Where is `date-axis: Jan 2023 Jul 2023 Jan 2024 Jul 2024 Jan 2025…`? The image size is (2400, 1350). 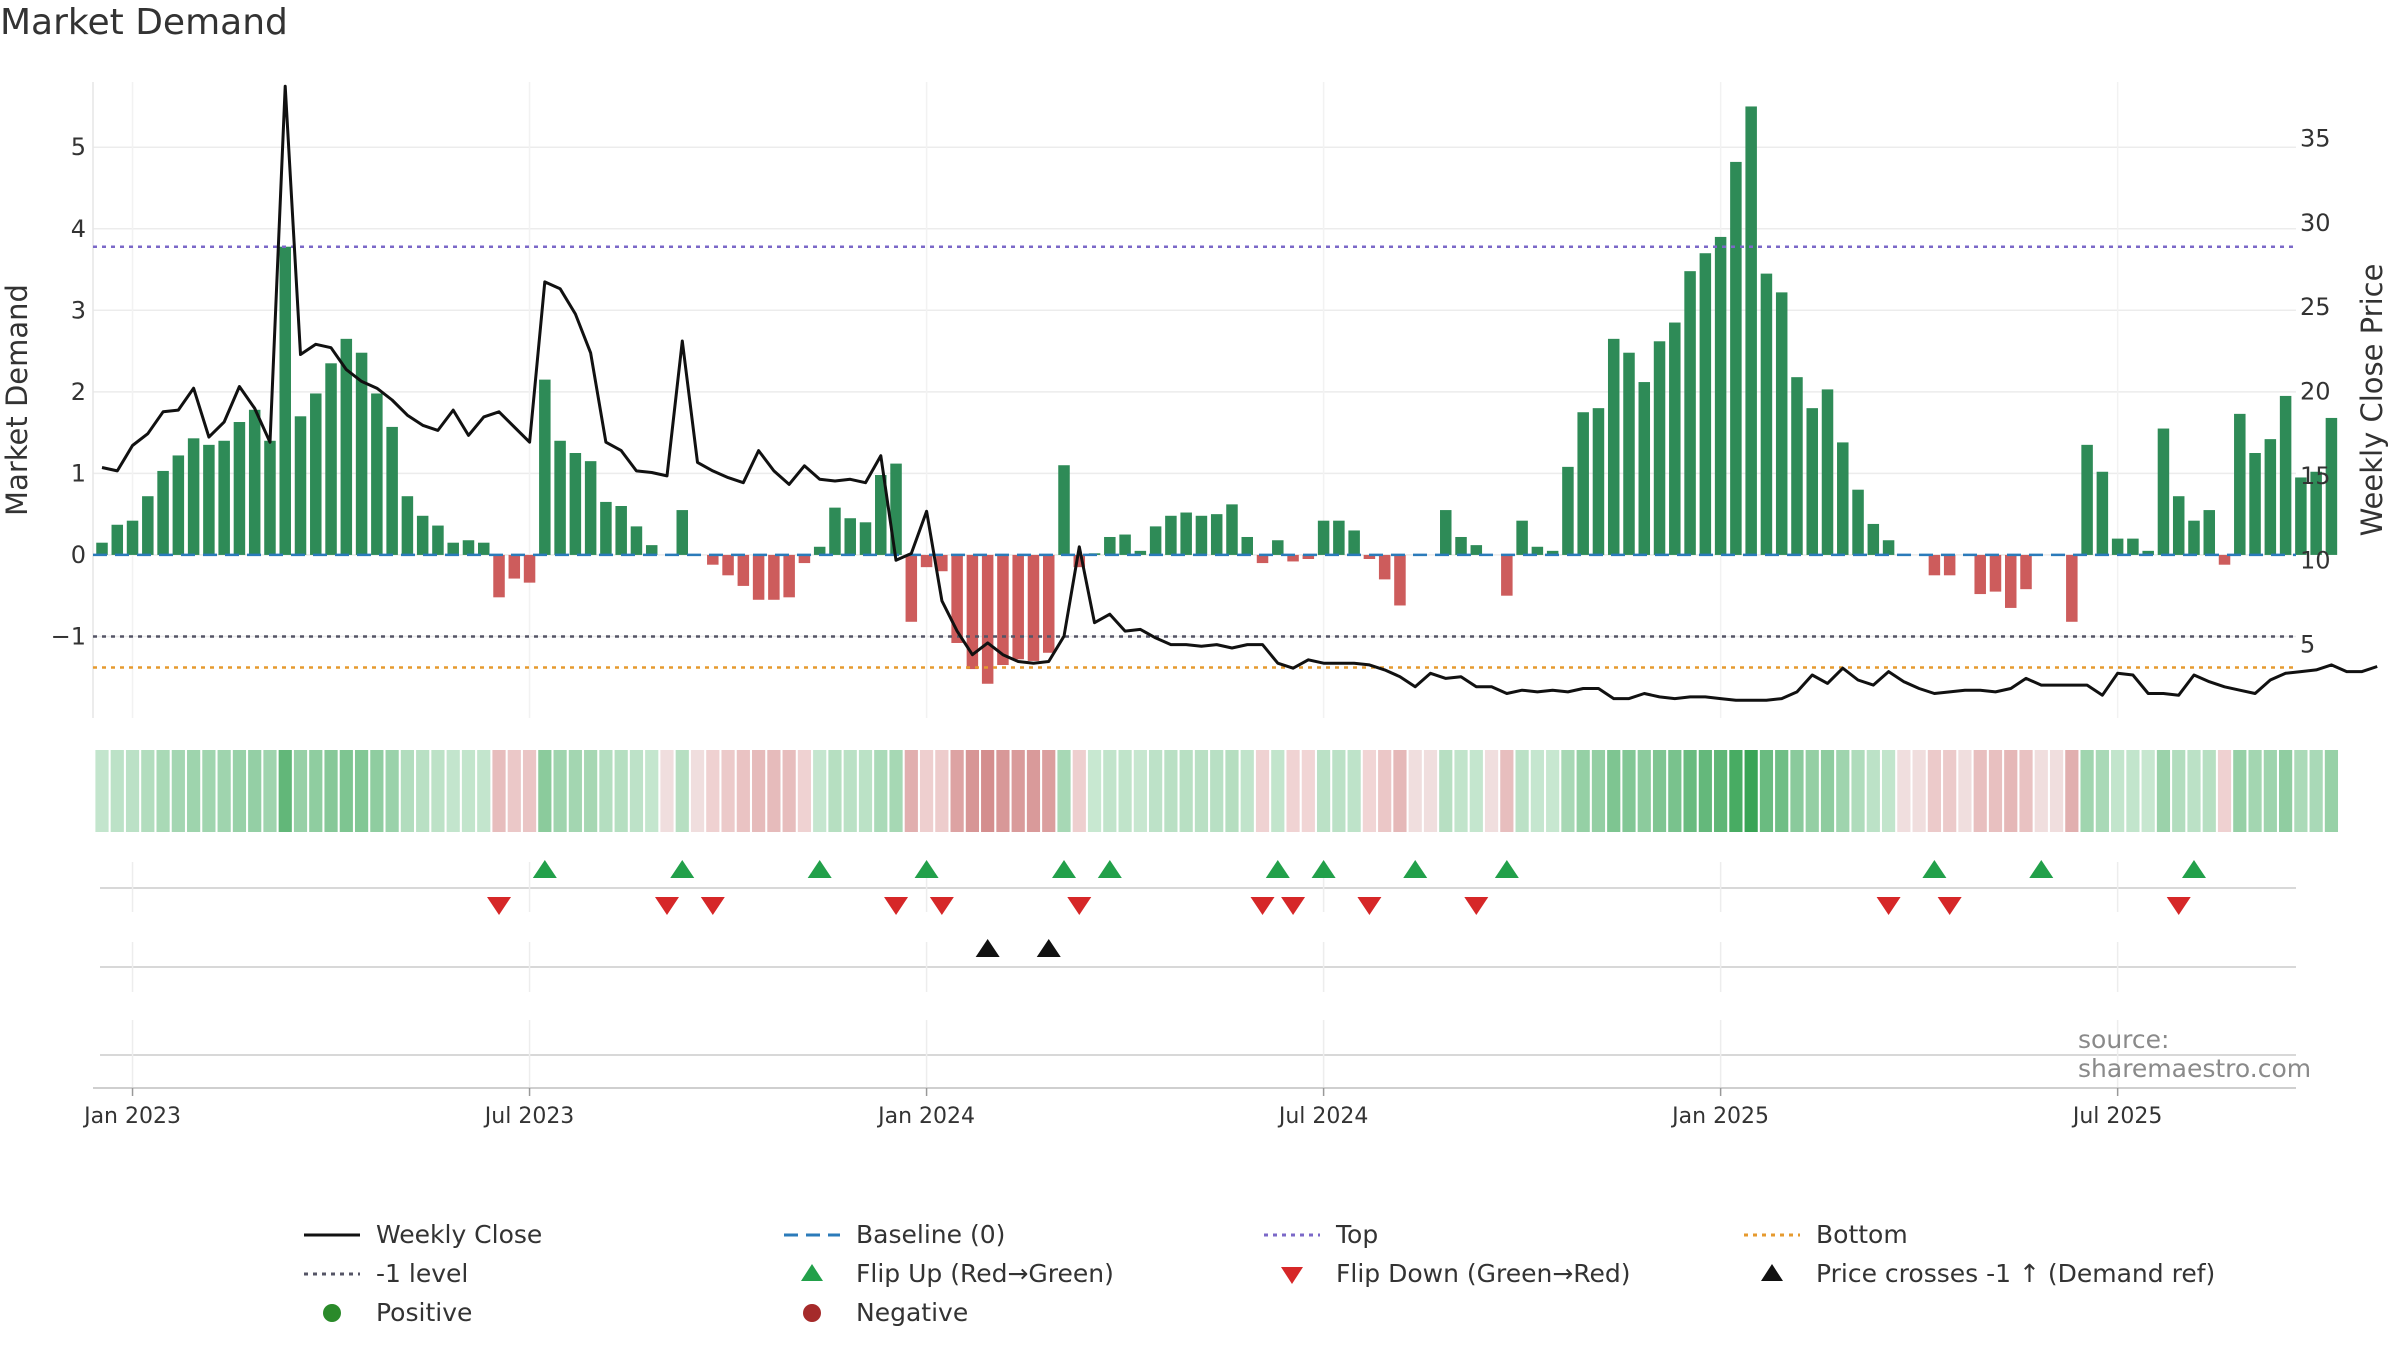
date-axis: Jan 2023 Jul 2023 Jan 2024 Jul 2024 Jan 2025… is located at coordinates (1189, 1108).